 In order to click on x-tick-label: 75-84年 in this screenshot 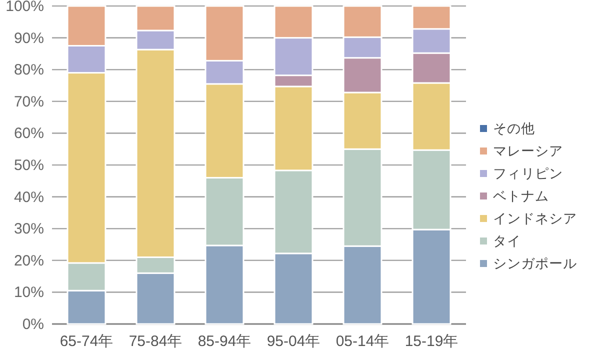, I will do `click(155, 341)`.